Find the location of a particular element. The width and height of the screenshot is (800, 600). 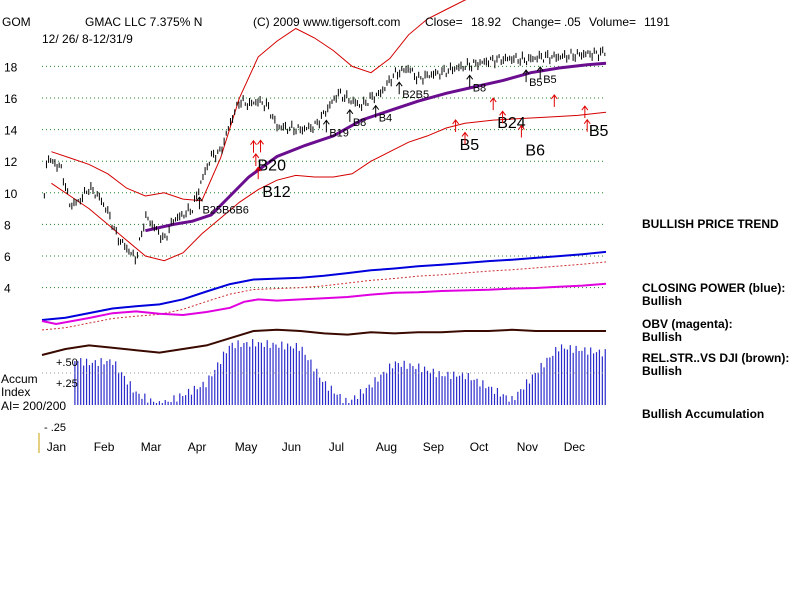

closing-power-title: CLOSING POWER (blue): is located at coordinates (713, 288).